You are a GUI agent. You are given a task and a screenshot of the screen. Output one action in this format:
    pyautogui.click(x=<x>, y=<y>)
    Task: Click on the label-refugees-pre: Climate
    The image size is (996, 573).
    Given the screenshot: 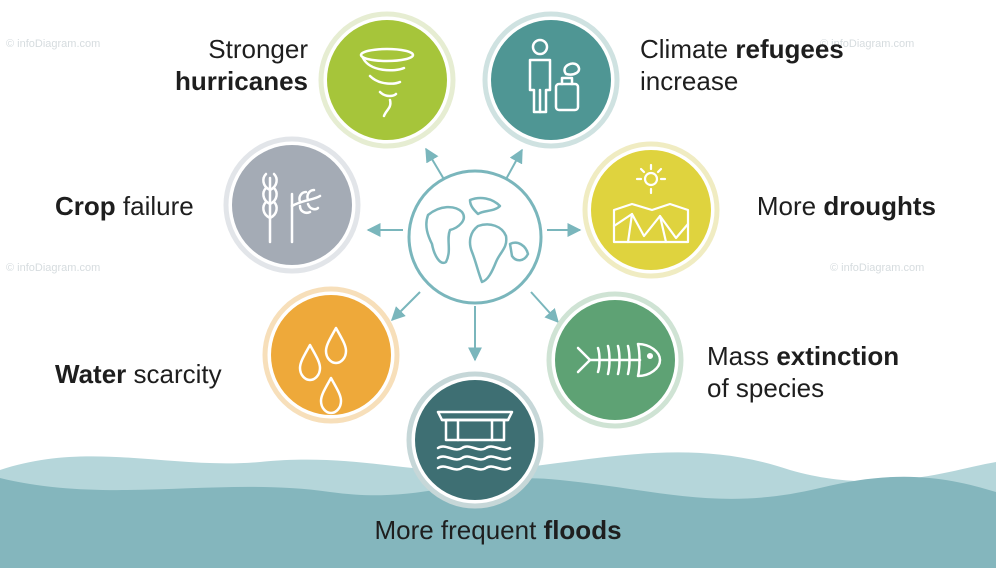 What is the action you would take?
    pyautogui.click(x=688, y=49)
    